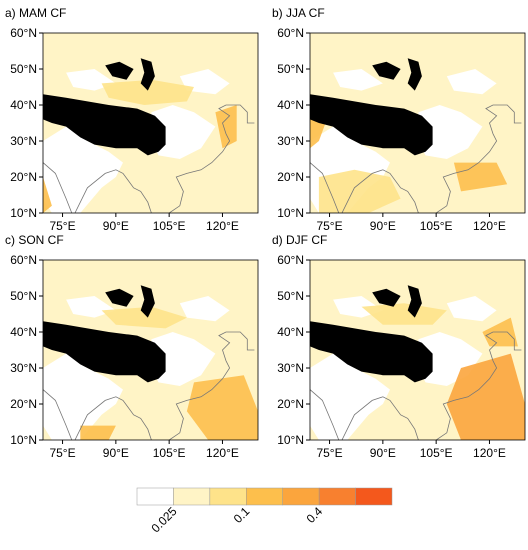 The image size is (528, 550). What do you see at coordinates (264, 511) in the screenshot?
I see `colorbar: 0.025 0.1 0.4` at bounding box center [264, 511].